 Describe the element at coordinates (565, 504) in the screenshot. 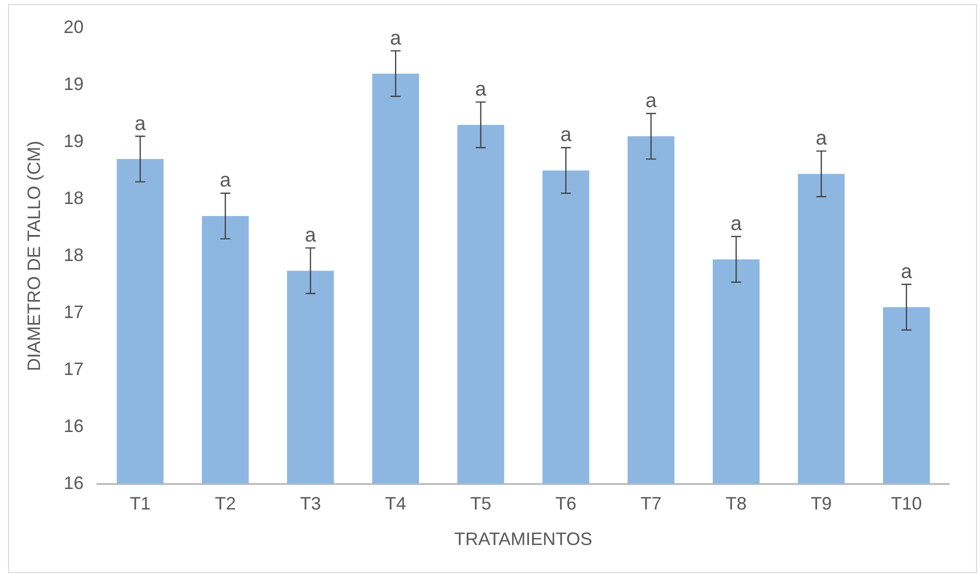

I see `x-tick-label: T6` at that location.